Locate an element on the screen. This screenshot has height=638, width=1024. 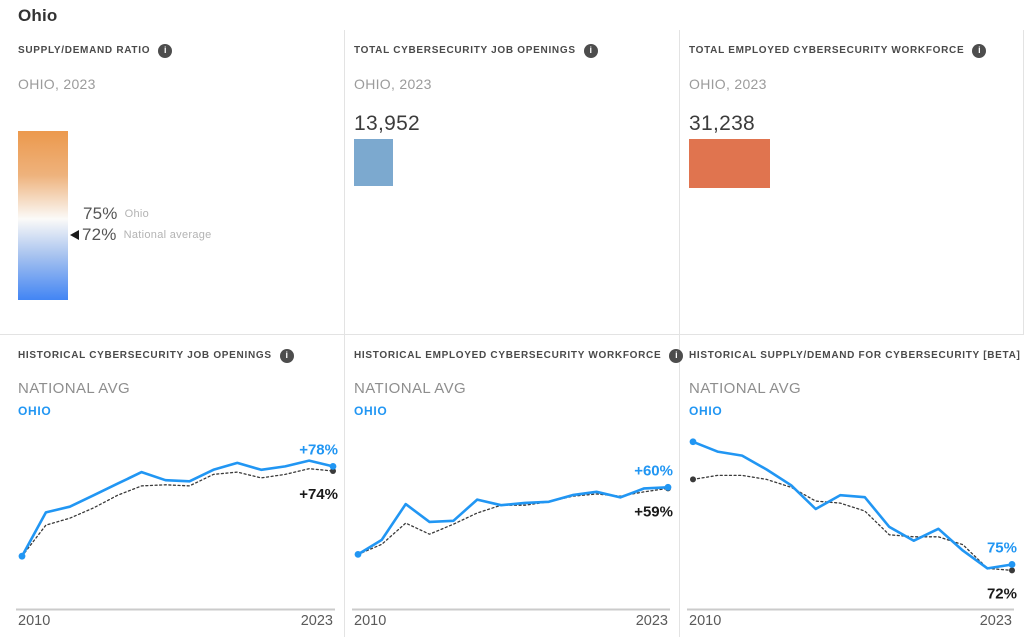
svg-text: +74% is located at coordinates (318, 494).